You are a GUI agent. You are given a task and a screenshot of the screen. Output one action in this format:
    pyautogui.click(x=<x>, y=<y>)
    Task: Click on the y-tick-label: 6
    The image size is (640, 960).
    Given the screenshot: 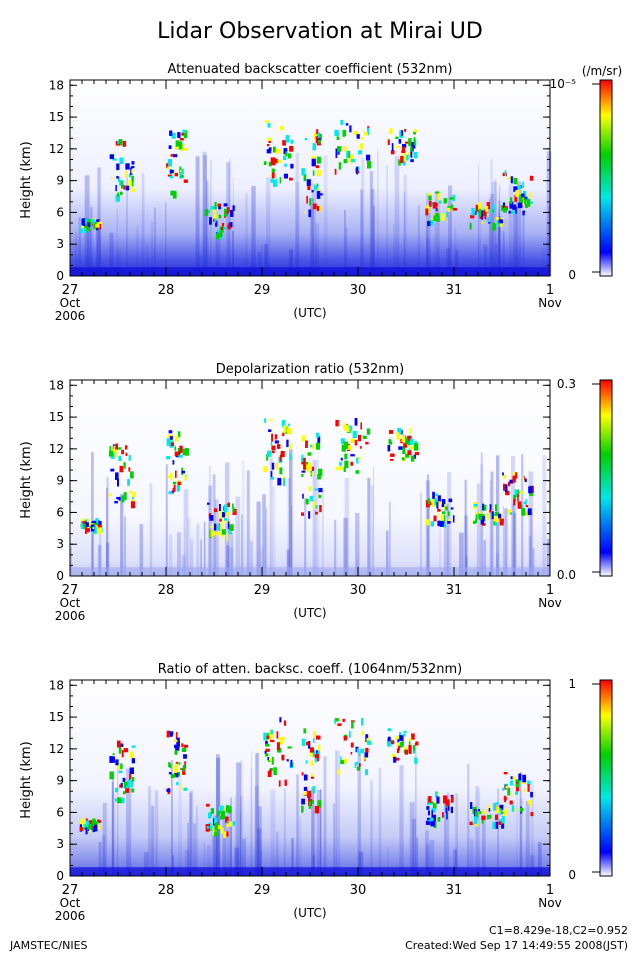 What is the action you would take?
    pyautogui.click(x=60, y=812)
    